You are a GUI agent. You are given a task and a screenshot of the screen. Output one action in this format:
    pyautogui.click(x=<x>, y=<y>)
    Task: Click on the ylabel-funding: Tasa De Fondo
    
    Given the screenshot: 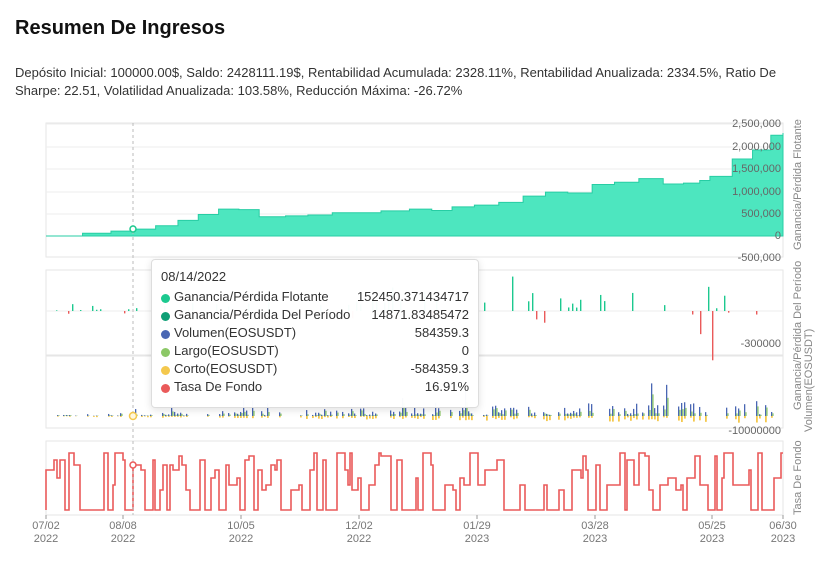 What is the action you would take?
    pyautogui.click(x=798, y=477)
    